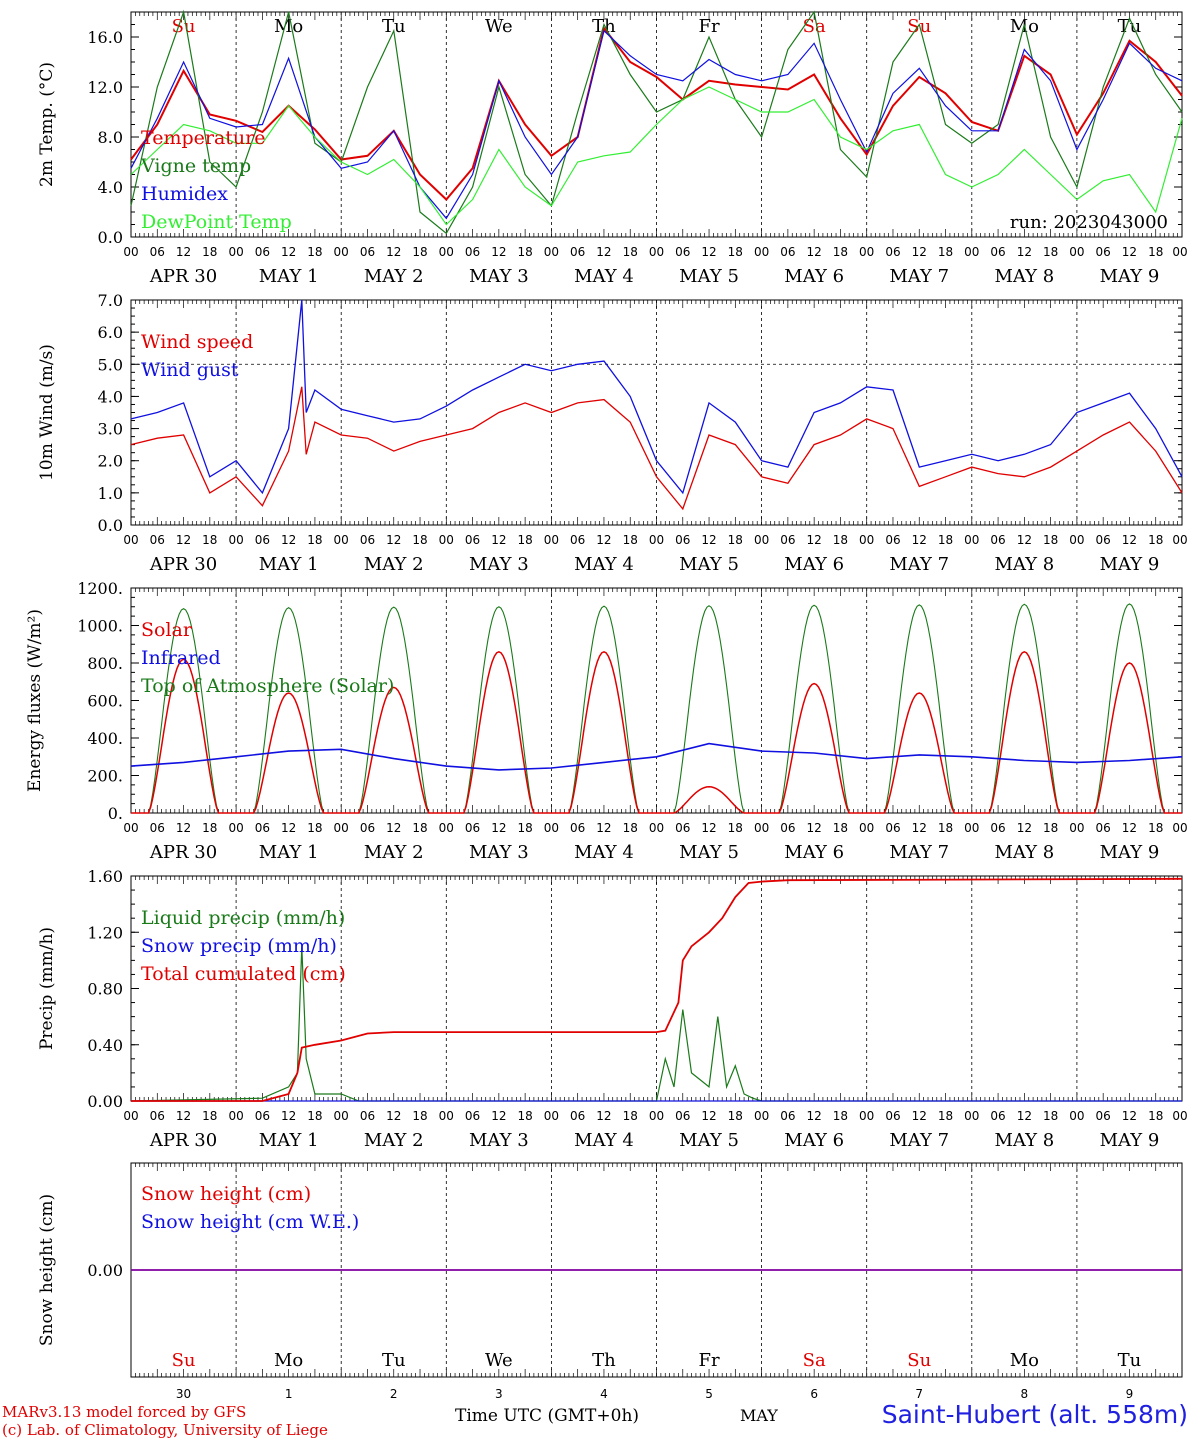 This screenshot has width=1194, height=1440. Describe the element at coordinates (167, 630) in the screenshot. I see `panel-2-legend-0: Solar` at that location.